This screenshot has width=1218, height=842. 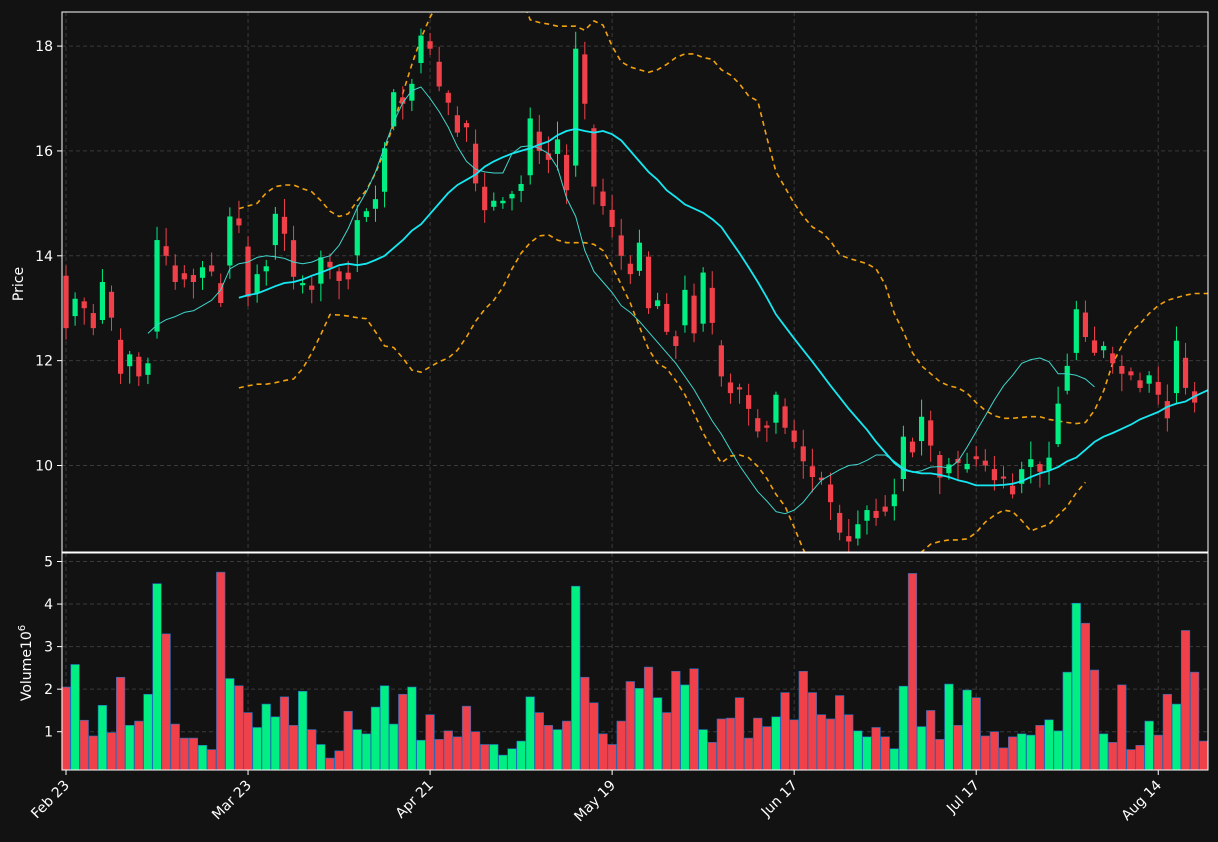 I want to click on volume-axis-title-text: Volume, so click(x=27, y=675).